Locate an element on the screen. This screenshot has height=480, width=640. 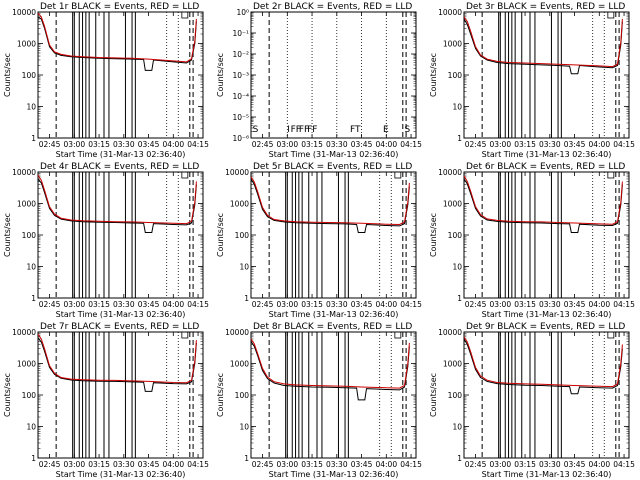
chart-title: Det 8r BLACK = Events, RED = LLD is located at coordinates (332, 327).